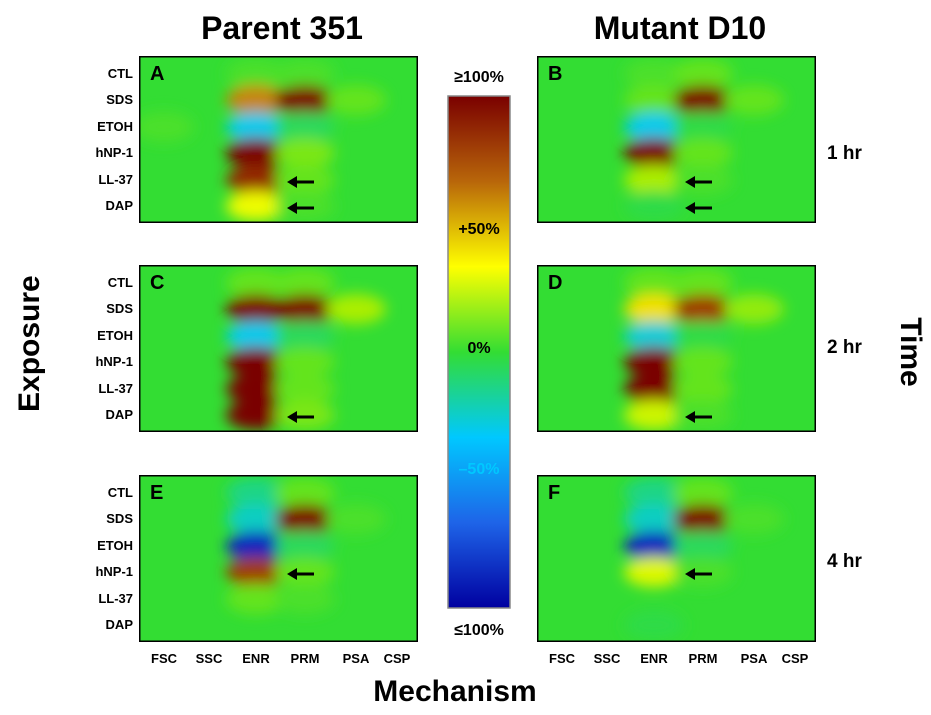 This screenshot has width=931, height=715. I want to click on panel-letter: D, so click(555, 283).